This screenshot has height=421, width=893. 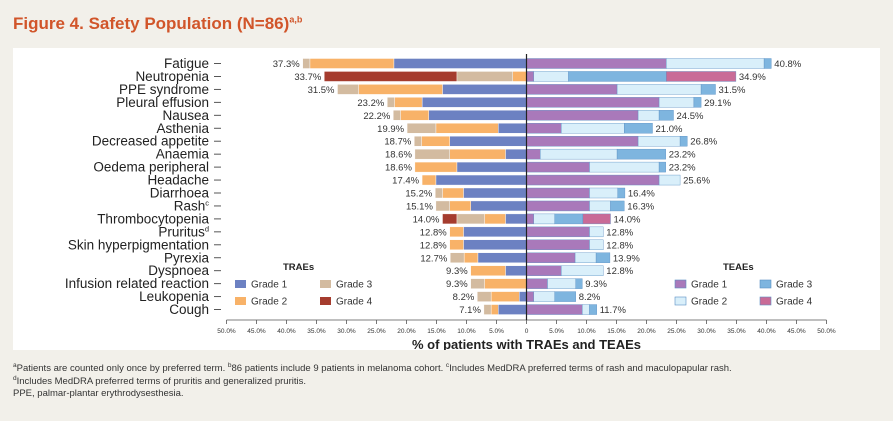 What do you see at coordinates (398, 168) in the screenshot?
I see `trae-total-label: 18.6%` at bounding box center [398, 168].